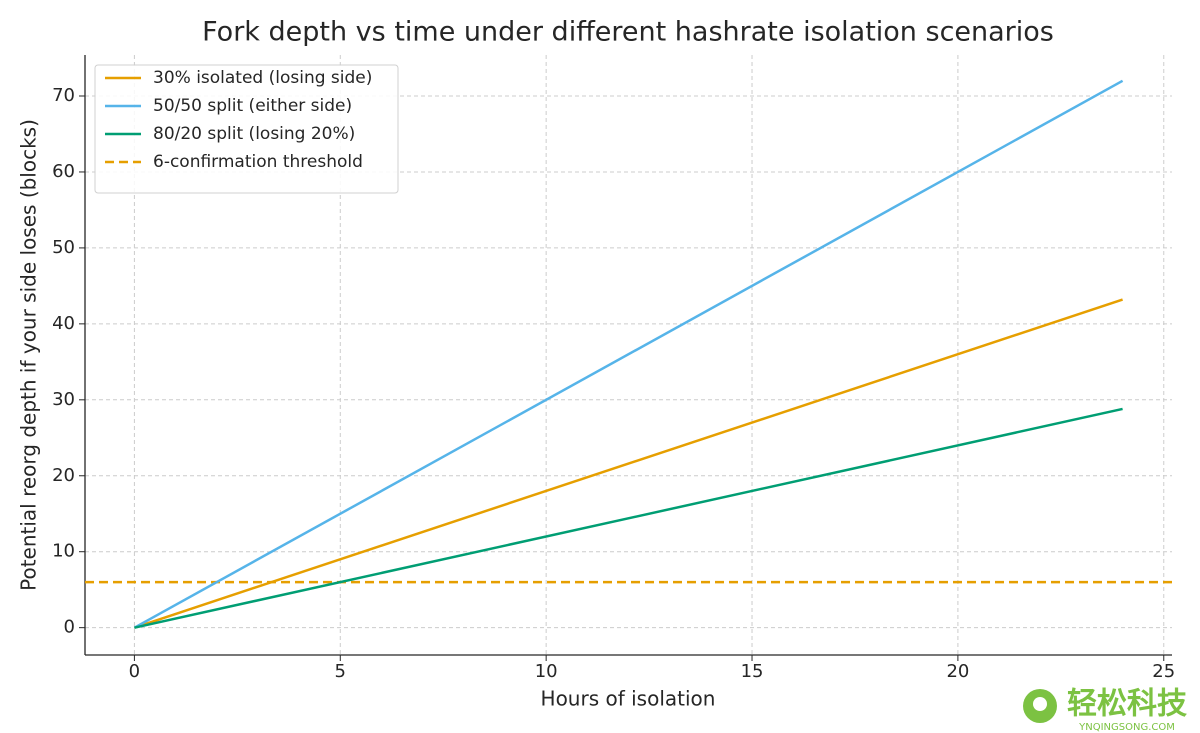  I want to click on legend-label: 80/20 split (losing 20%), so click(254, 134).